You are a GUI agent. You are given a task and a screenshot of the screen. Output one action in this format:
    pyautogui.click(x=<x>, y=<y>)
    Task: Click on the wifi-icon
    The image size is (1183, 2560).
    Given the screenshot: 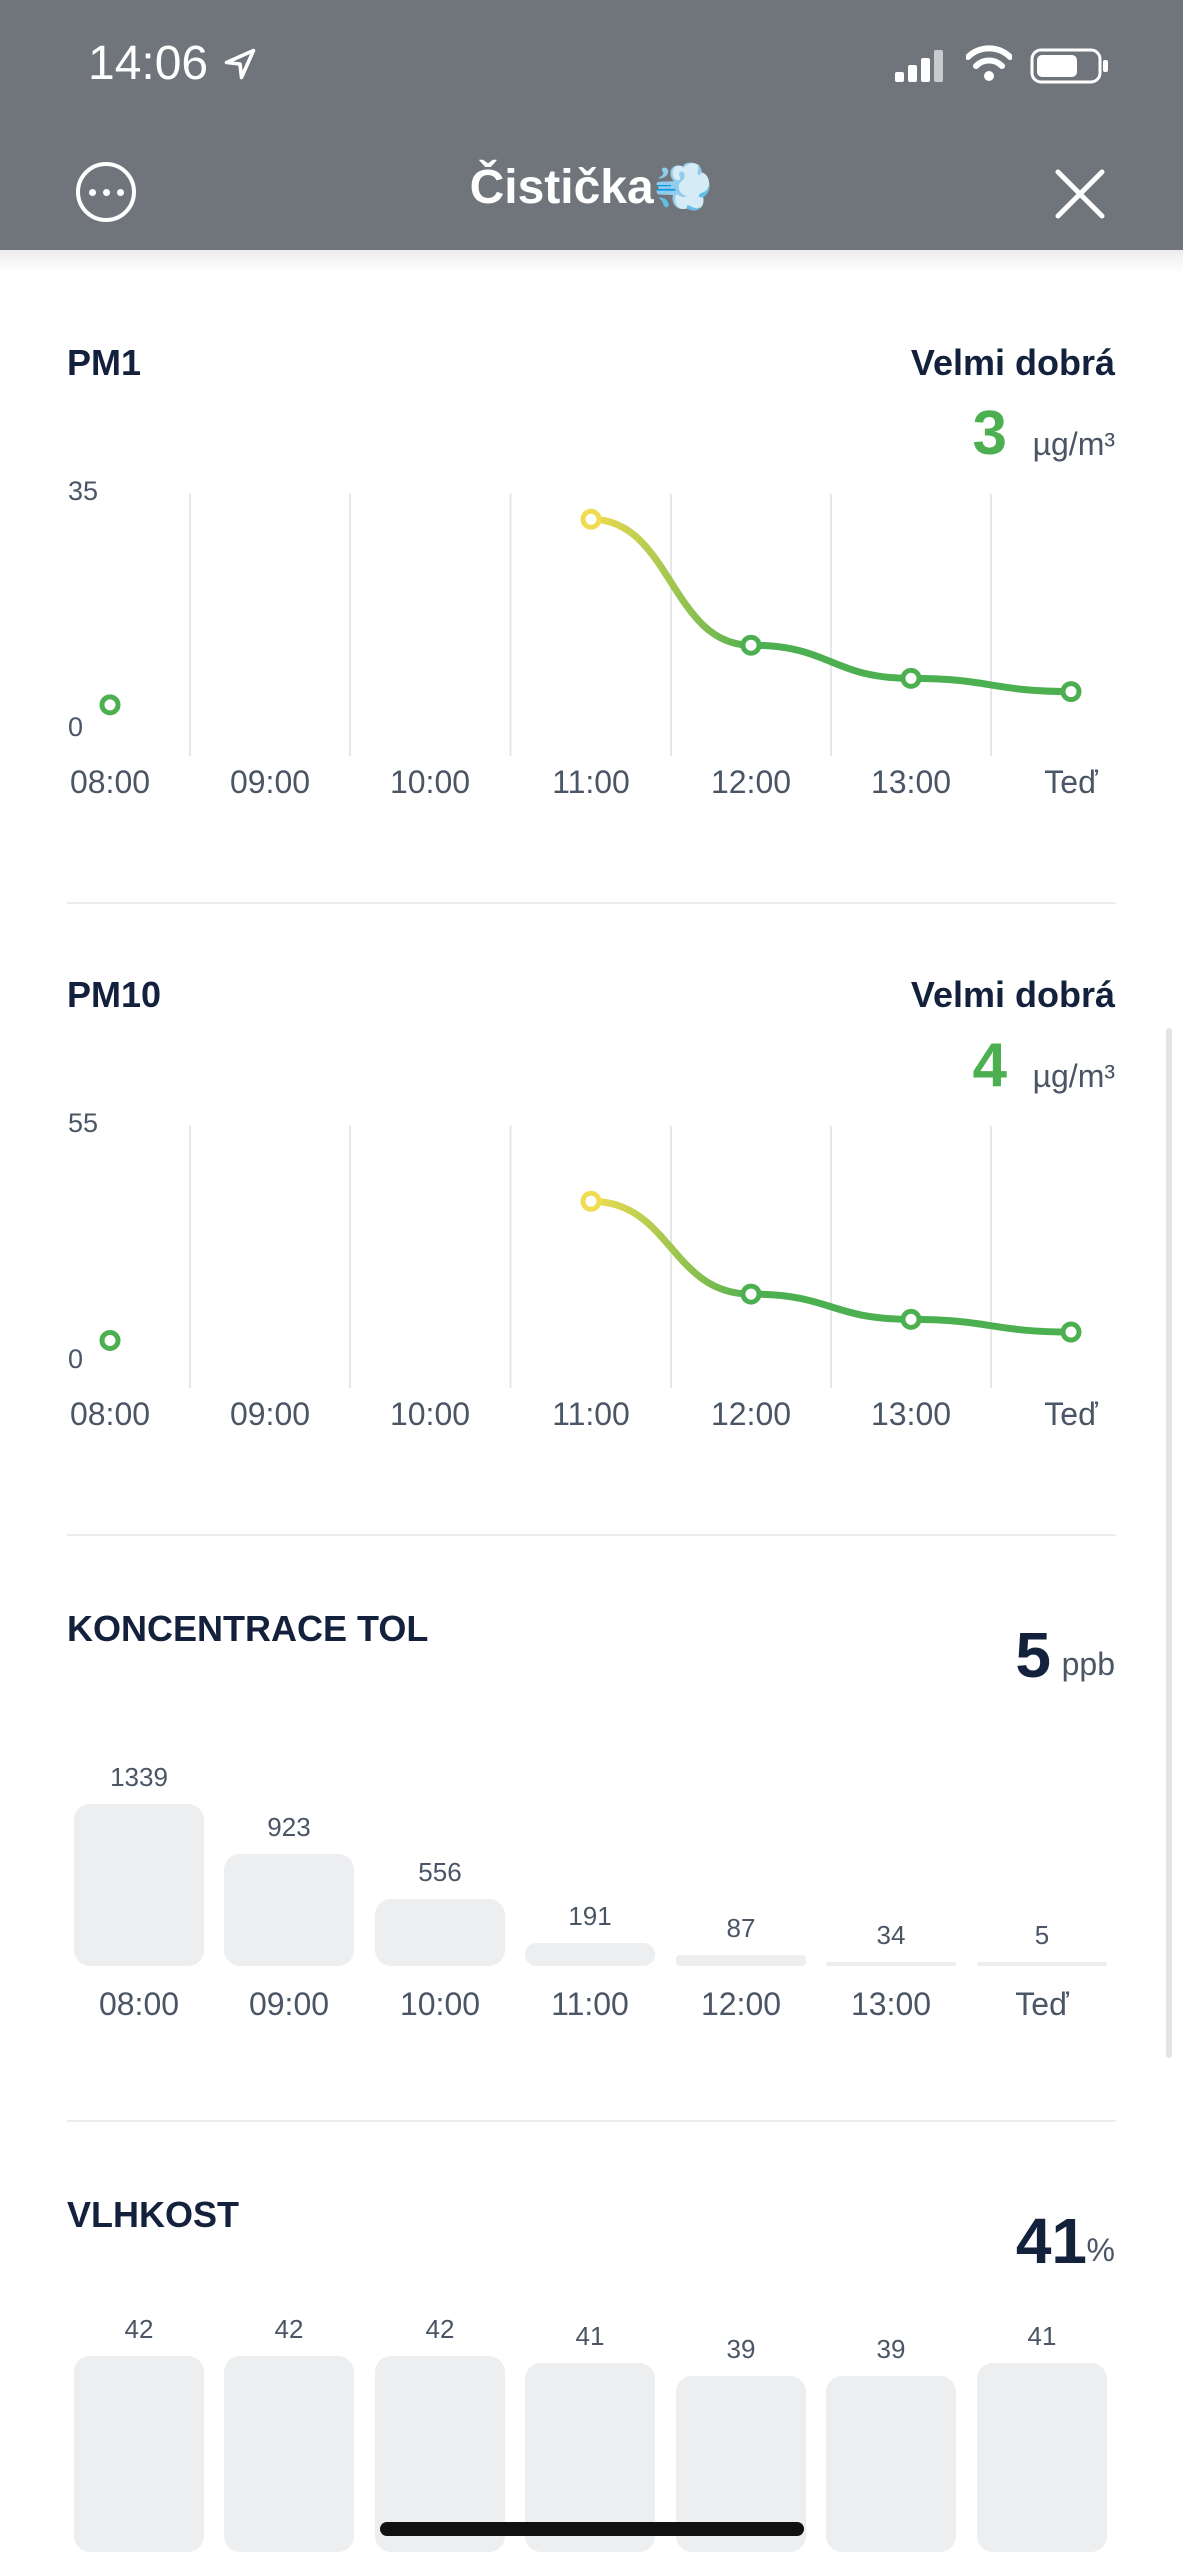 What is the action you would take?
    pyautogui.click(x=989, y=63)
    